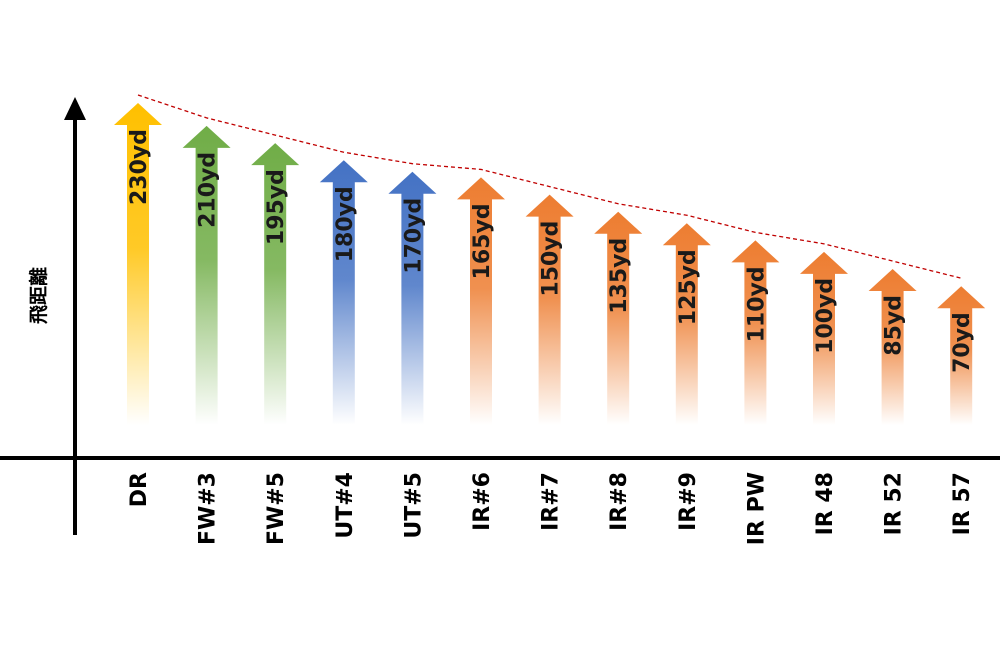  Describe the element at coordinates (139, 167) in the screenshot. I see `value-label-0: 230yd` at that location.